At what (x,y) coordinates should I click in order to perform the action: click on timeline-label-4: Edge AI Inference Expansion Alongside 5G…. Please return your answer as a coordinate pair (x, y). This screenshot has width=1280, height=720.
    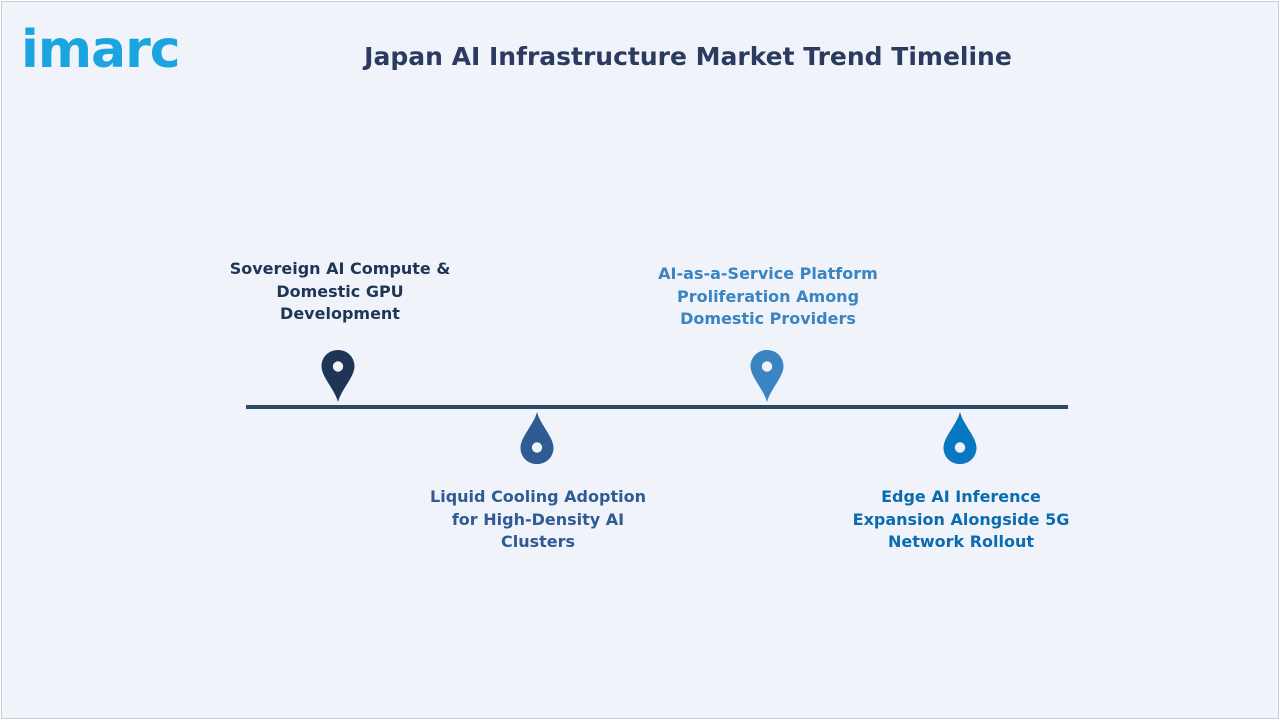
    Looking at the image, I should click on (961, 519).